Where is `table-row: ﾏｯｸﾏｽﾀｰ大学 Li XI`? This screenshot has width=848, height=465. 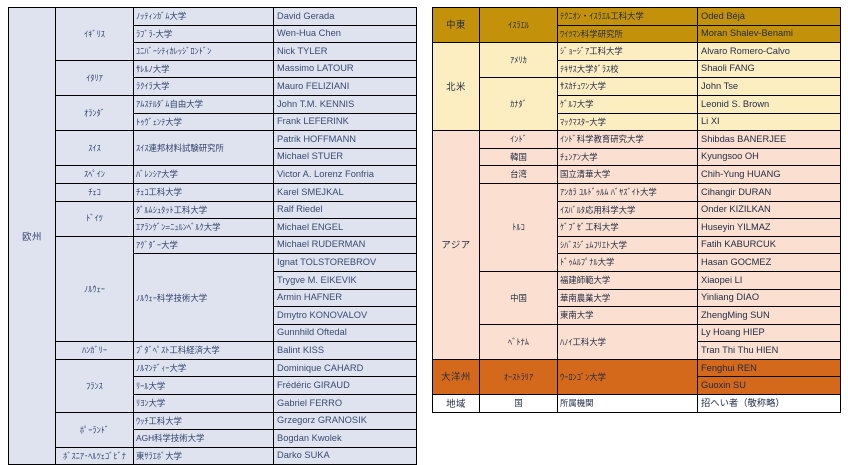 table-row: ﾏｯｸﾏｽﾀｰ大学 Li XI is located at coordinates (637, 122).